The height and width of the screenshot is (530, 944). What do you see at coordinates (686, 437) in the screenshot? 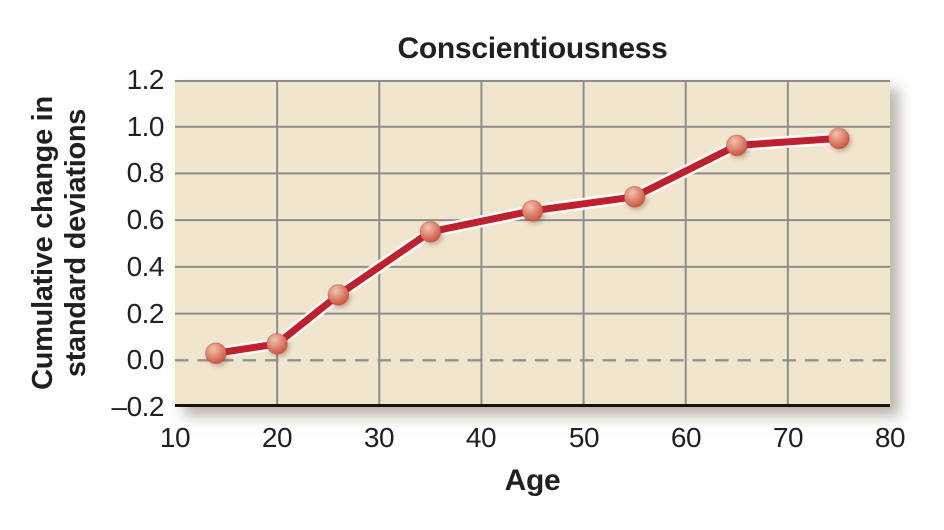
I see `x-tick-label: 60` at bounding box center [686, 437].